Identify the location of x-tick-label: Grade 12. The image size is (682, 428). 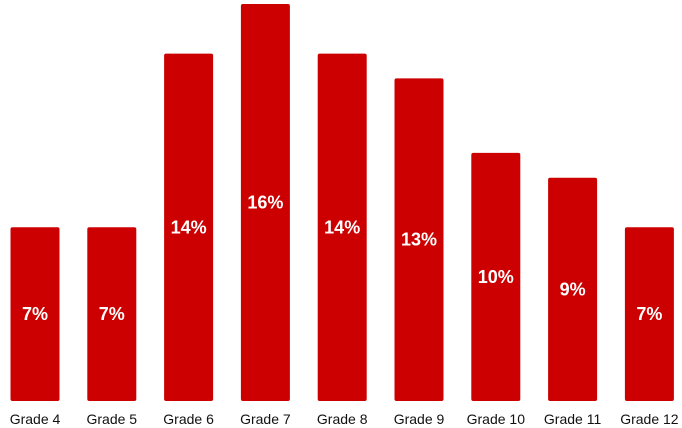
(649, 419).